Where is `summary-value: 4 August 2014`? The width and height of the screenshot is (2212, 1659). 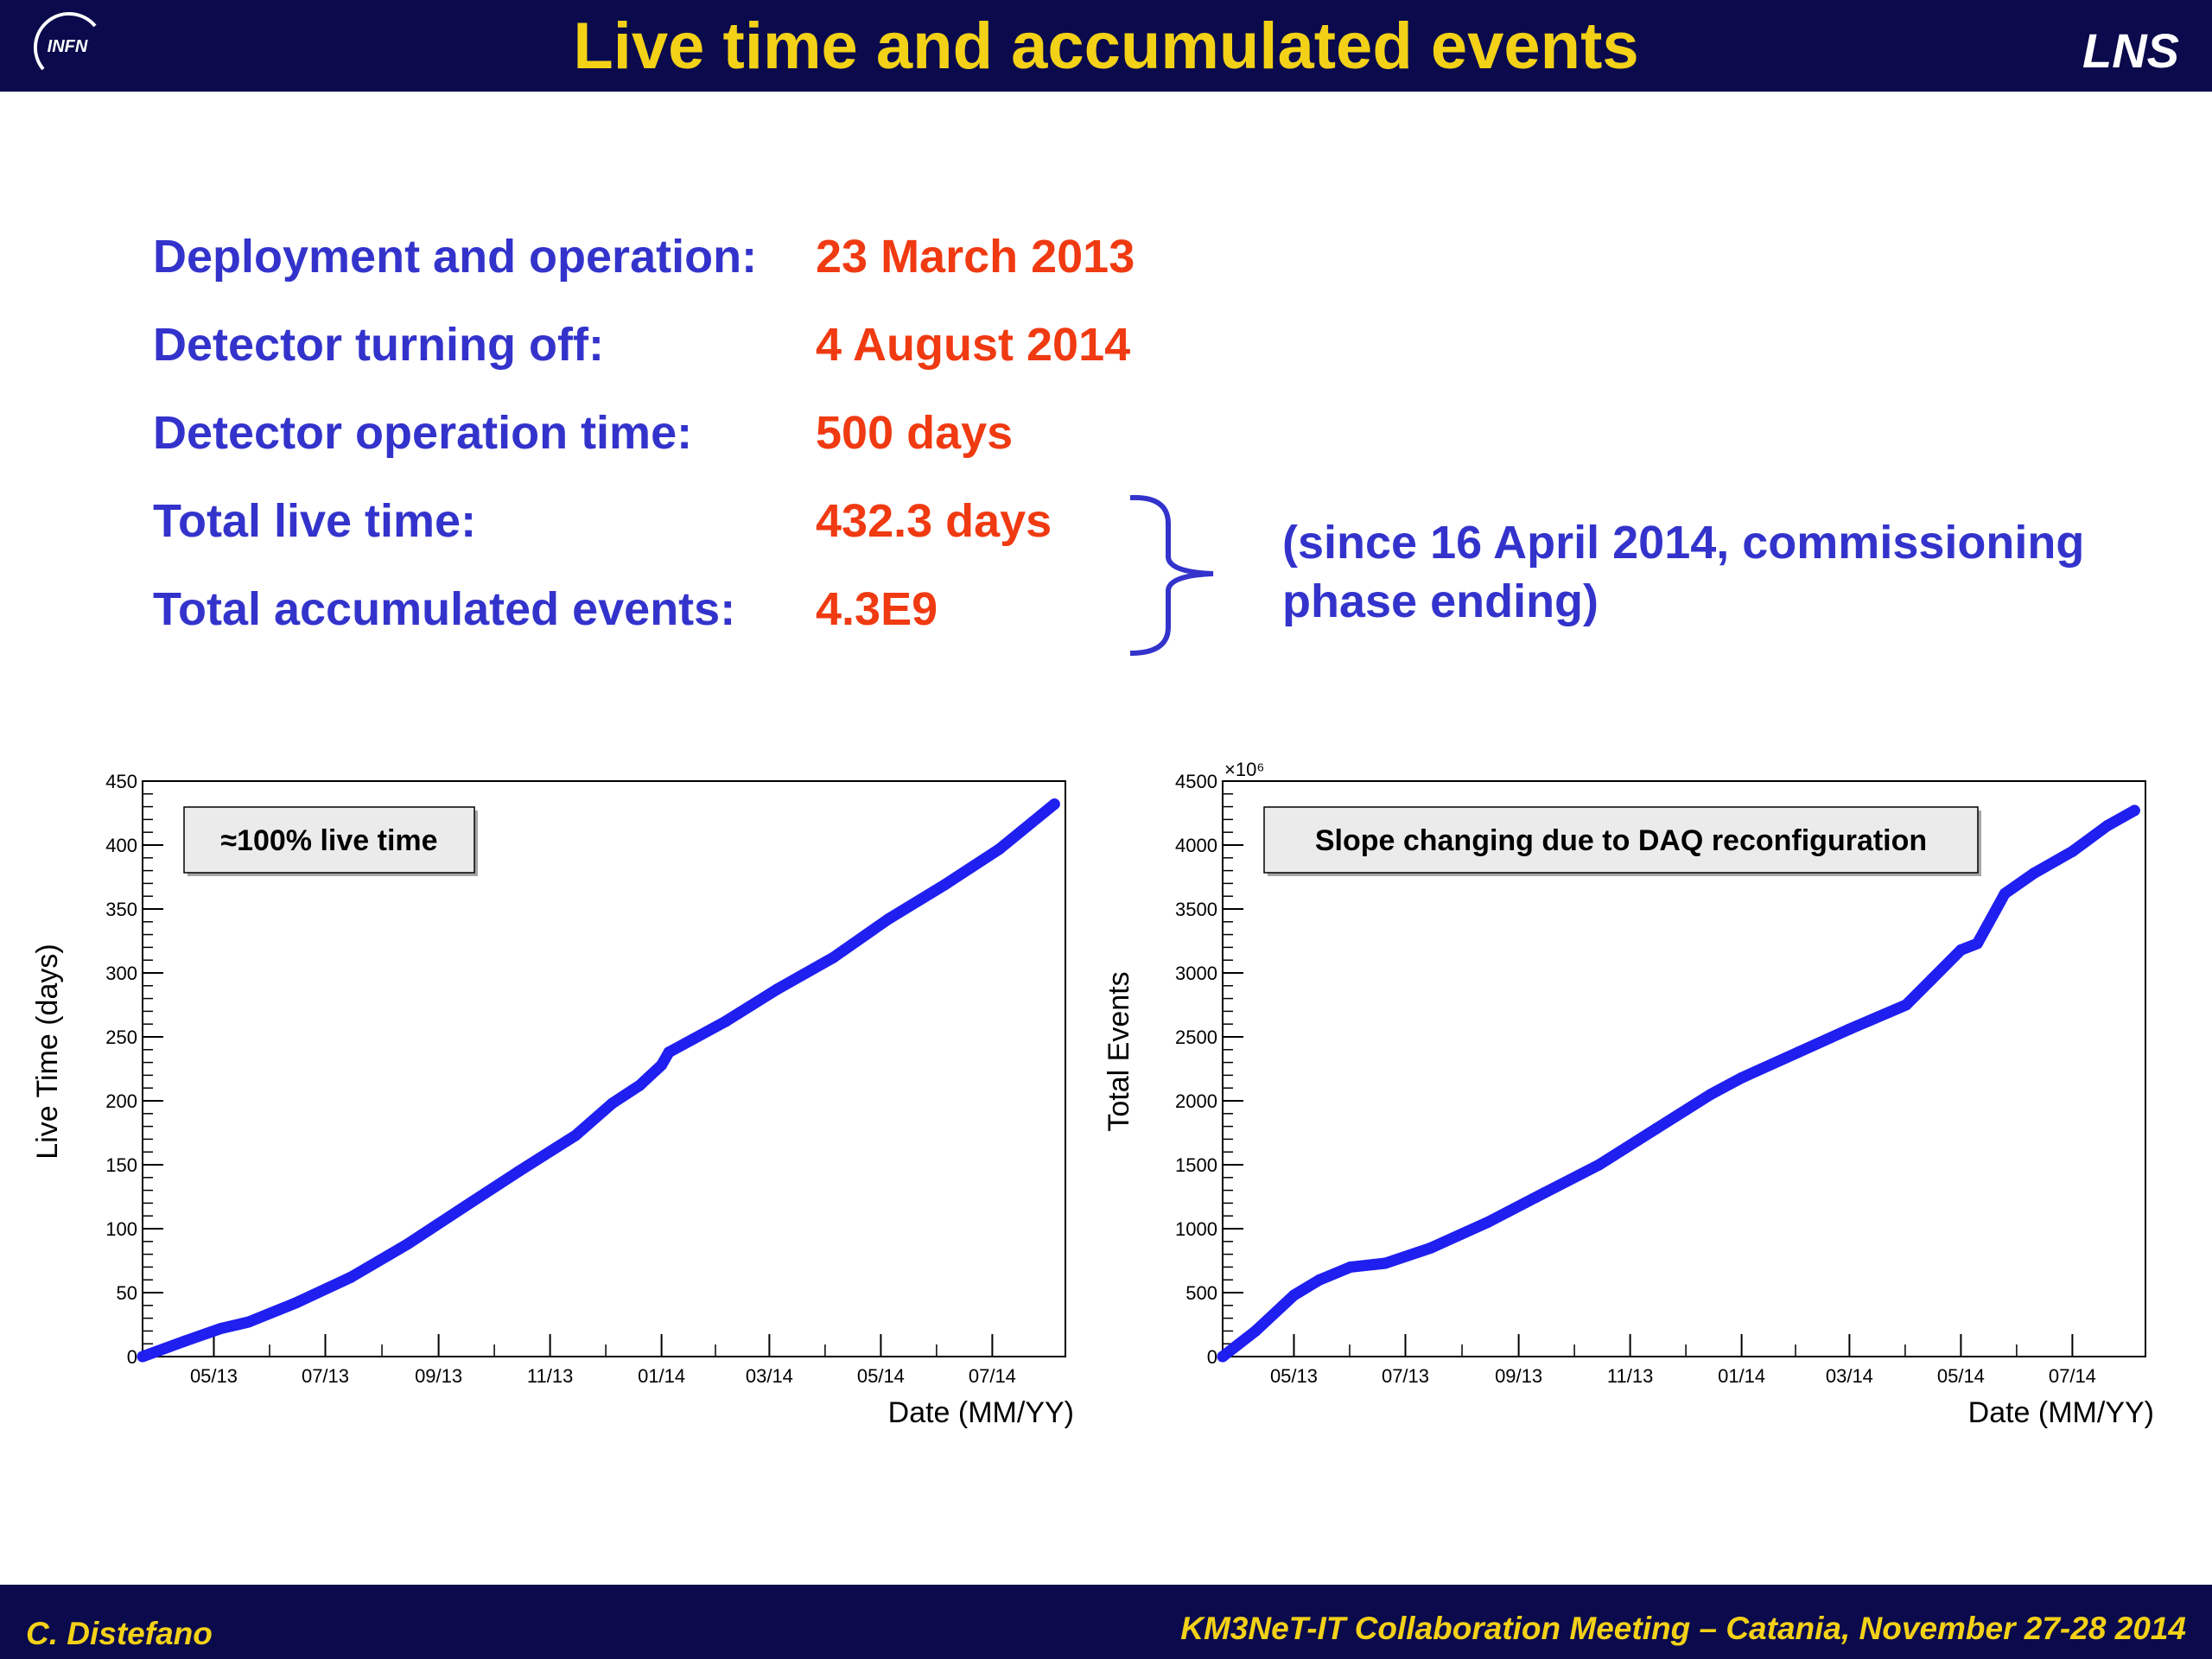
summary-value: 4 August 2014 is located at coordinates (973, 345).